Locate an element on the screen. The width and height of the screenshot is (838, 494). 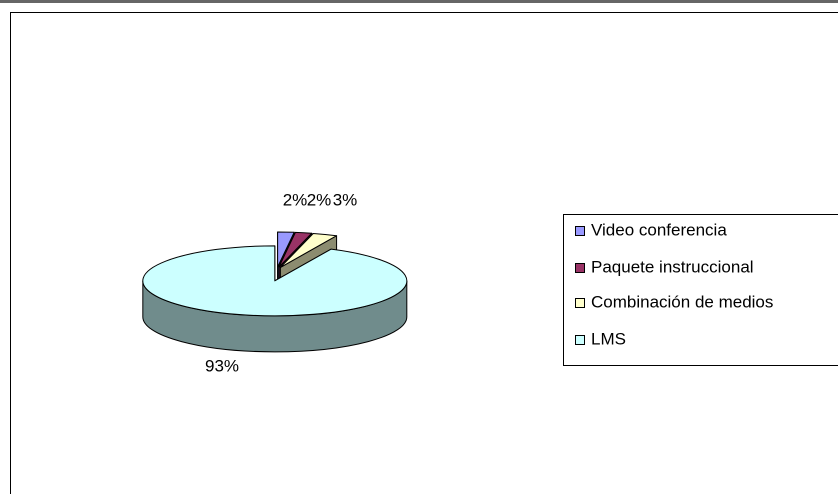
legend is located at coordinates (700, 290).